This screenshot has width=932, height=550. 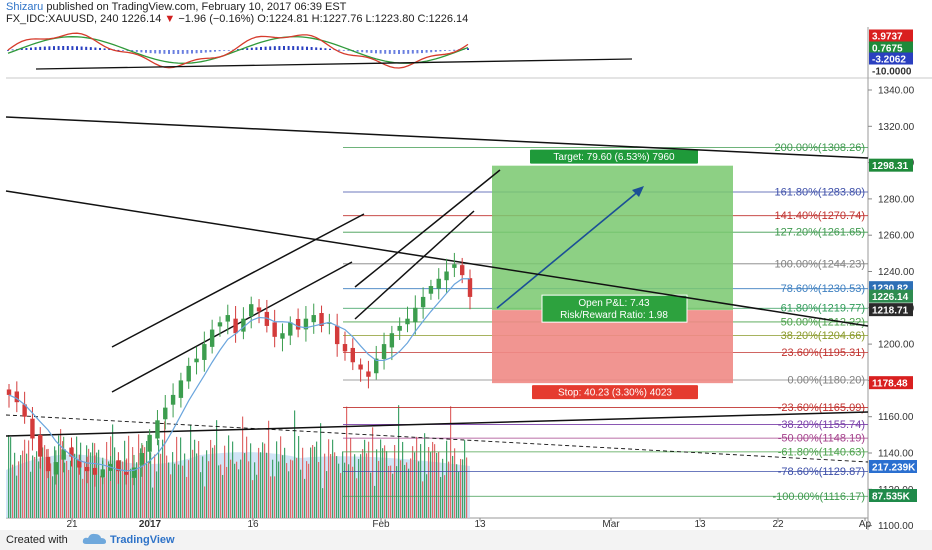 What do you see at coordinates (896, 272) in the screenshot?
I see `price-tick-label: 1240.00` at bounding box center [896, 272].